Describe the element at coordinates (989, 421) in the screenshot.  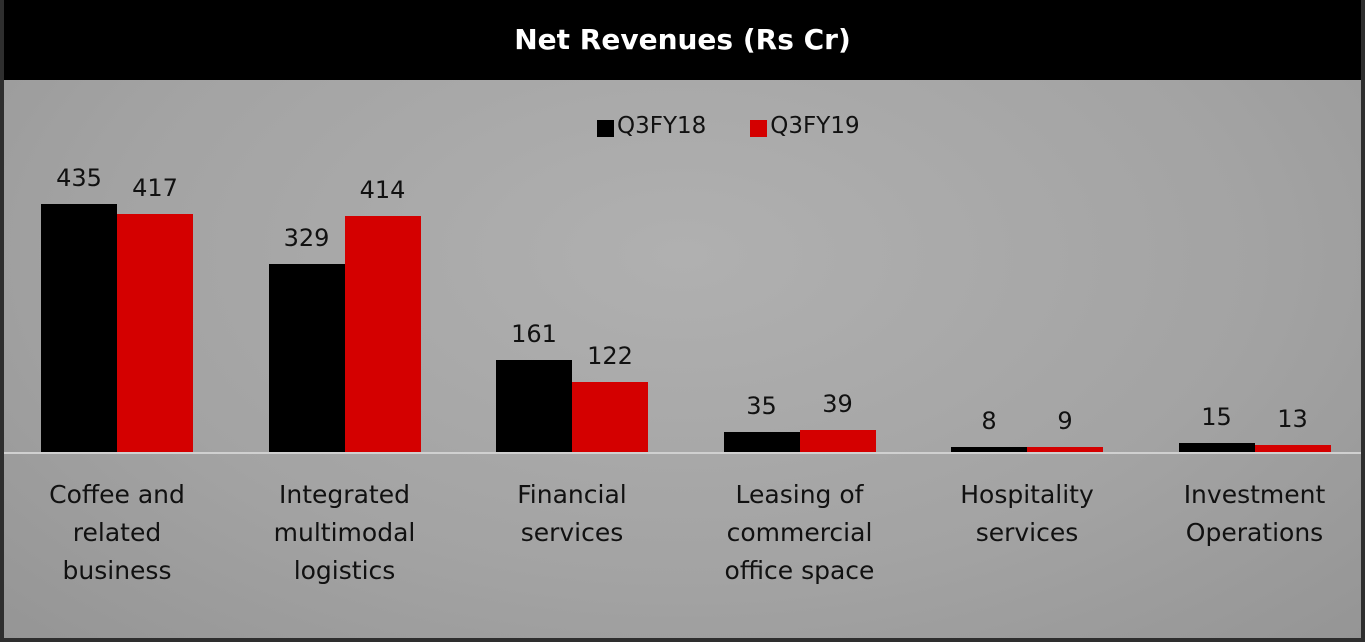
I see `data-label: 8` at that location.